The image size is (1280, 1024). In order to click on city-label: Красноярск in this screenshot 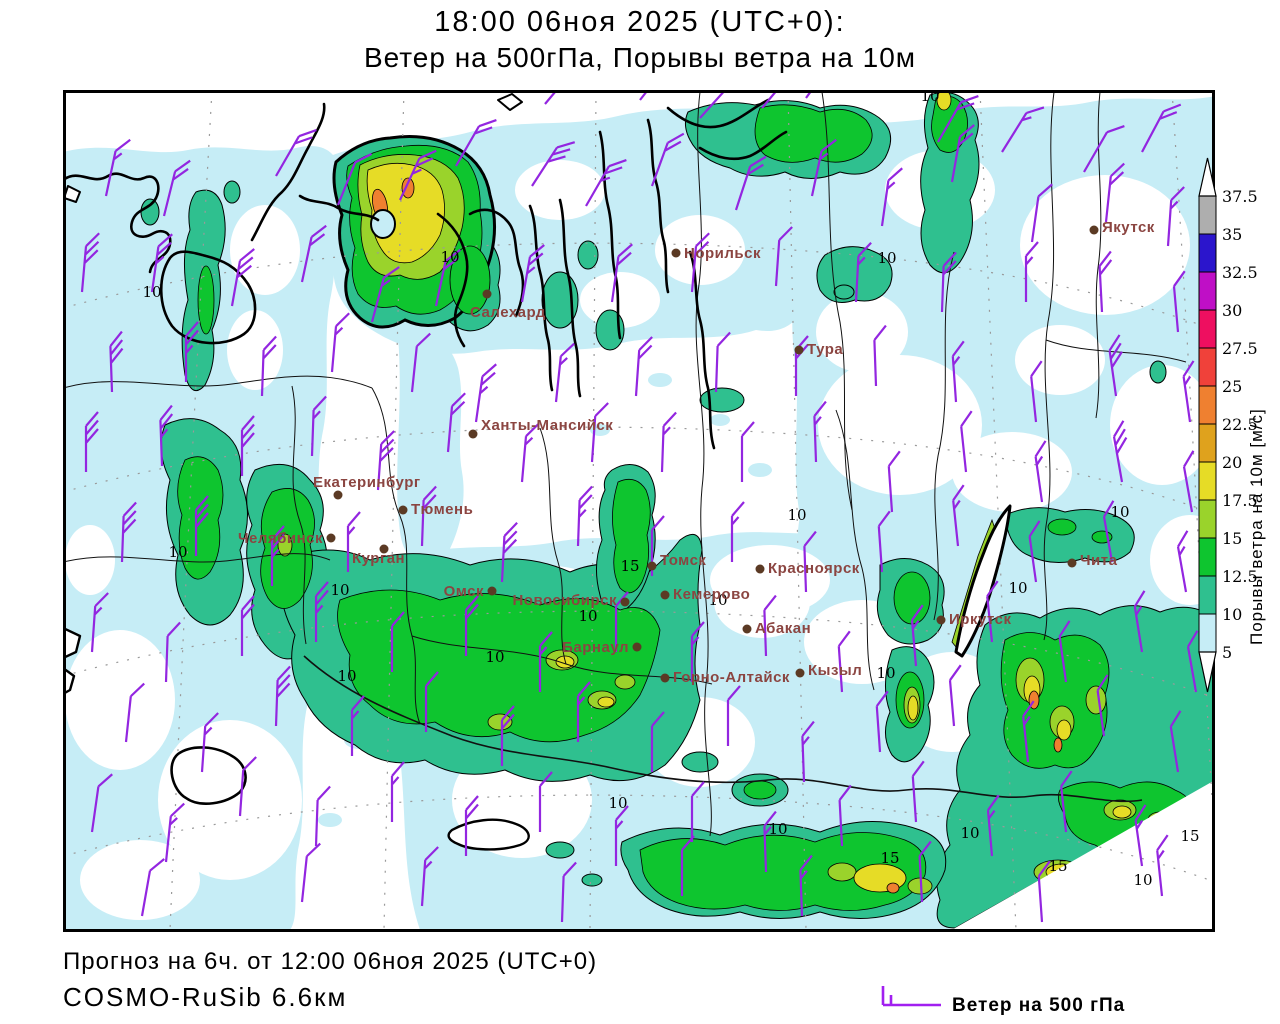, I will do `click(814, 568)`.